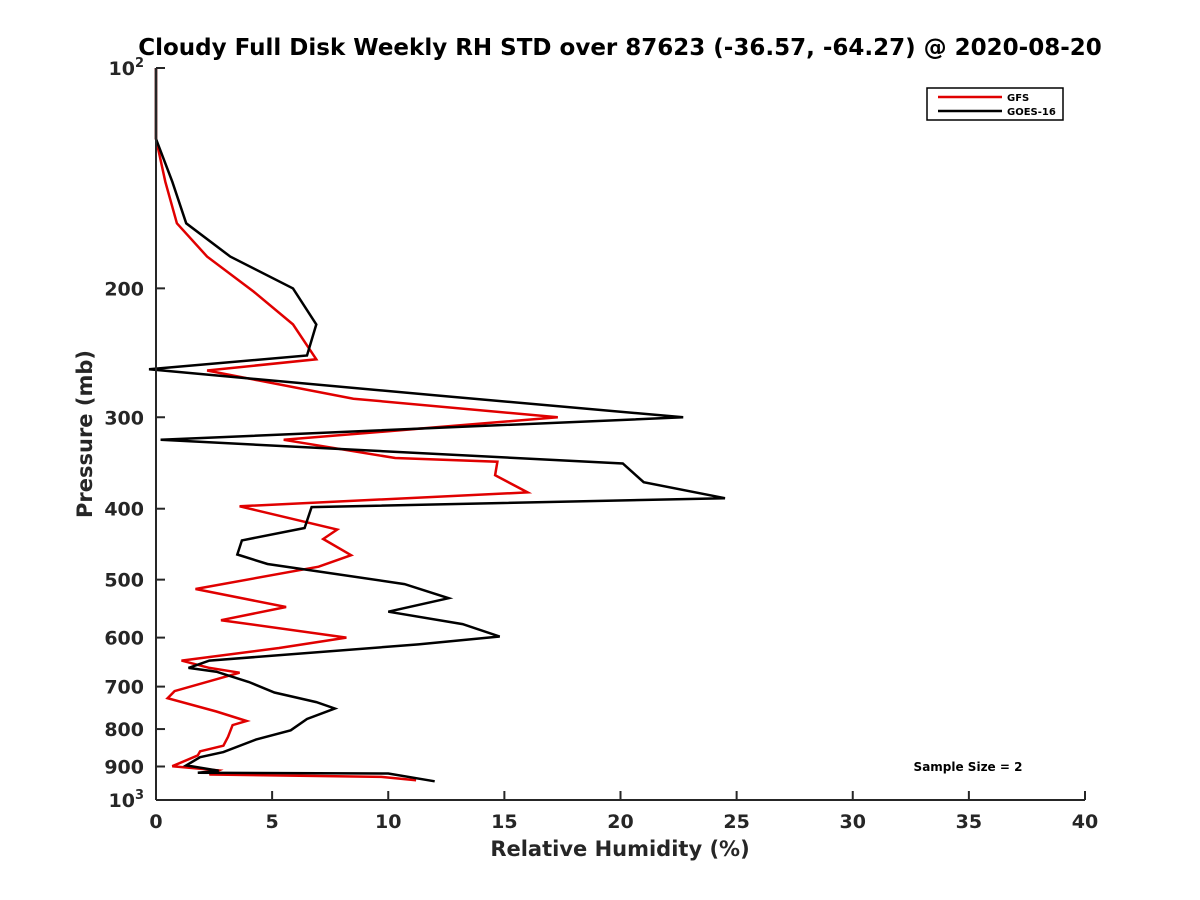  Describe the element at coordinates (124, 418) in the screenshot. I see `y-tick-label: 300` at that location.